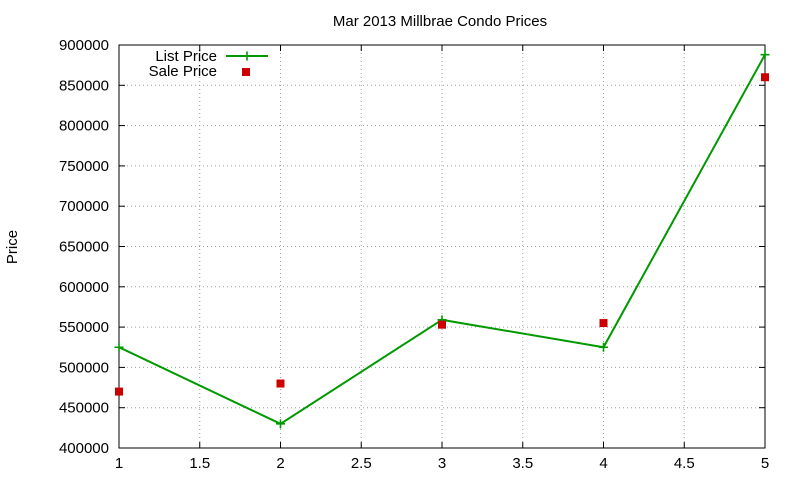 The height and width of the screenshot is (480, 800). What do you see at coordinates (84, 408) in the screenshot?
I see `y-tick-label: 450000` at bounding box center [84, 408].